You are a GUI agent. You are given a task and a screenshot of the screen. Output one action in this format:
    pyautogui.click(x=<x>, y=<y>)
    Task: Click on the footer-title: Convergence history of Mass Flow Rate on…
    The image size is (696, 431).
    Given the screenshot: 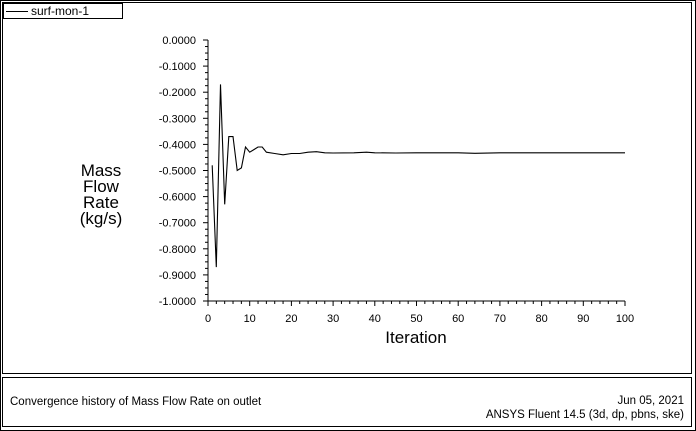 What is the action you would take?
    pyautogui.click(x=136, y=402)
    